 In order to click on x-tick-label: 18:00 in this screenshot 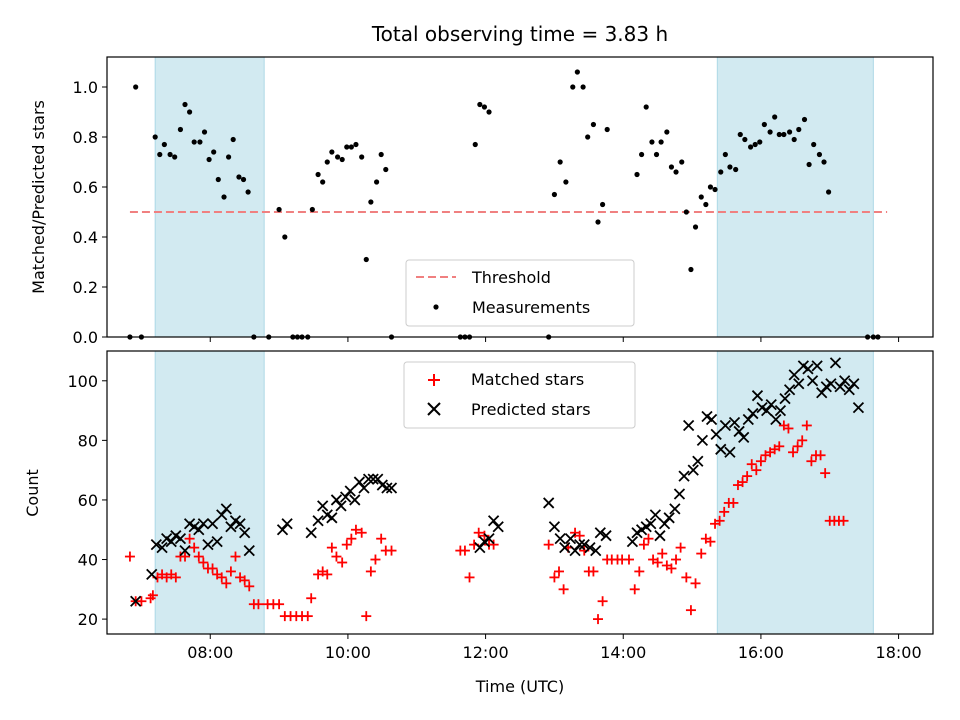, I will do `click(899, 652)`.